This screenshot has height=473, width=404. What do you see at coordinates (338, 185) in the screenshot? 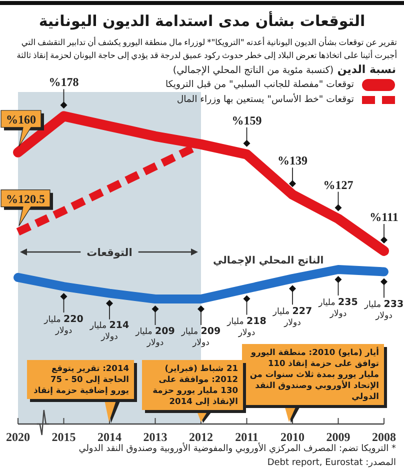
I see `data-label: %127` at bounding box center [338, 185].